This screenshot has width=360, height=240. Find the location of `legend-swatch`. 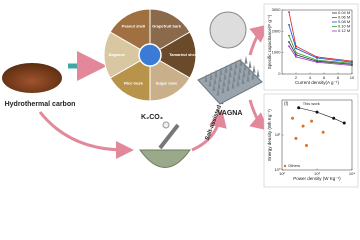

legend-swatch is located at coordinates (285, 166).